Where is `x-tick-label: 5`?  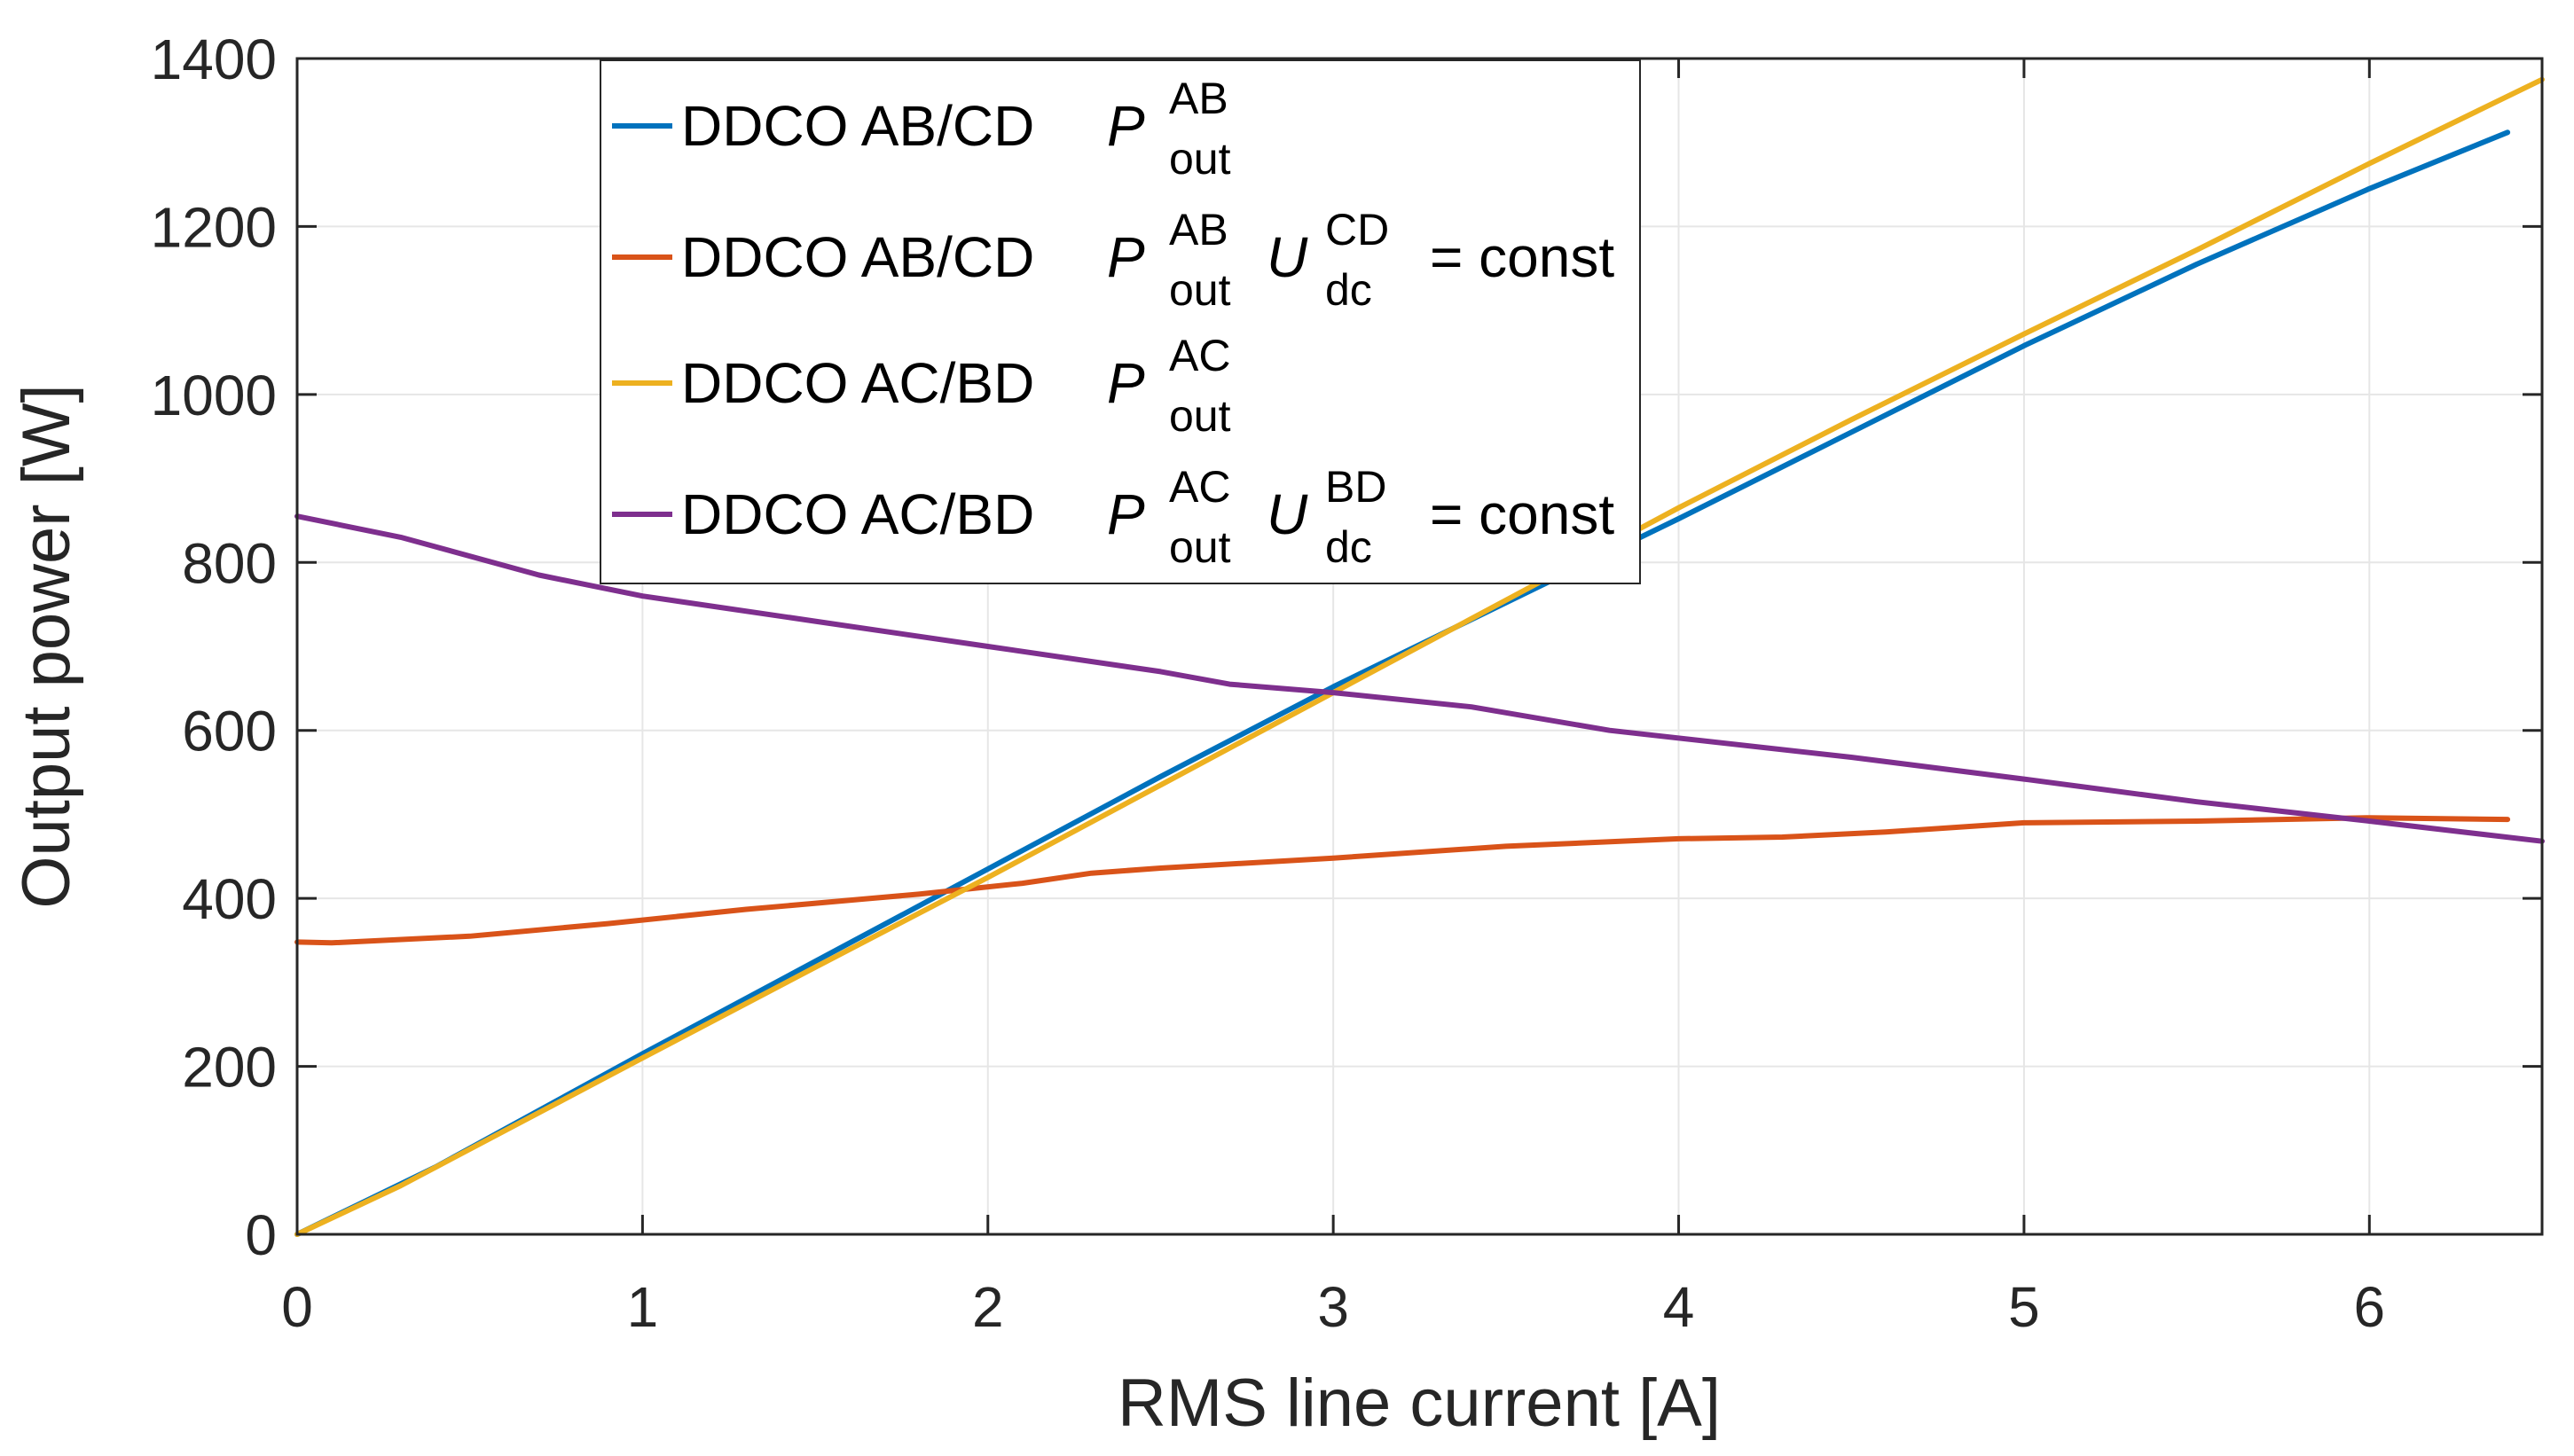 x-tick-label: 5 is located at coordinates (2024, 1307).